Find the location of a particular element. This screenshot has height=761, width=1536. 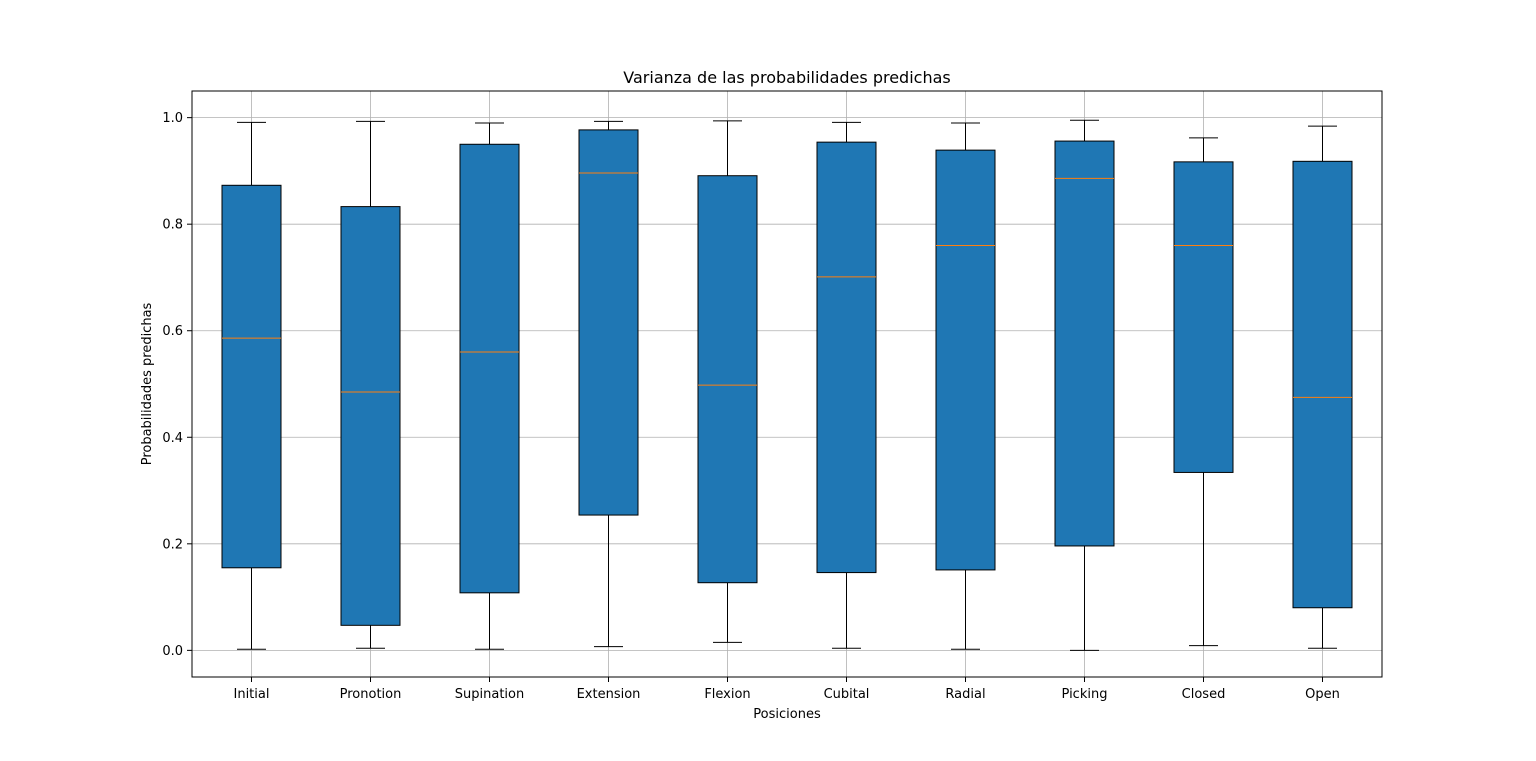

box-pronotion is located at coordinates (370, 384).